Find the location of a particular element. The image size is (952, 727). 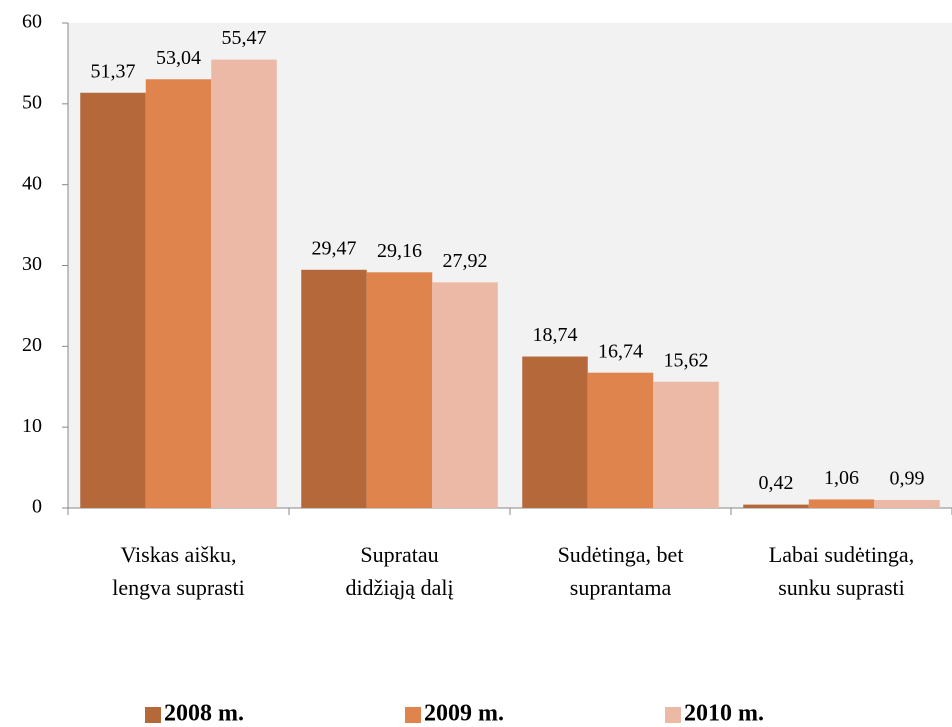

x-tick-label: Supratau didžiąją dalį is located at coordinates (399, 571).